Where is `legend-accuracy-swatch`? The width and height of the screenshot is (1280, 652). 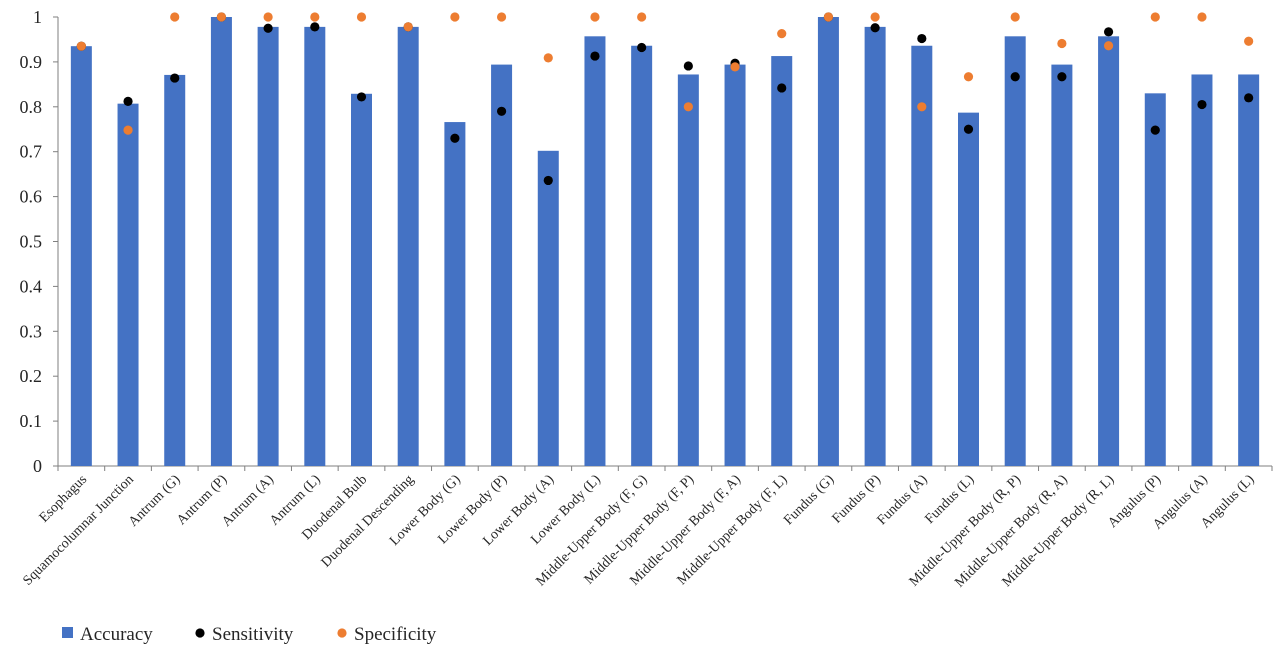
legend-accuracy-swatch is located at coordinates (67, 632).